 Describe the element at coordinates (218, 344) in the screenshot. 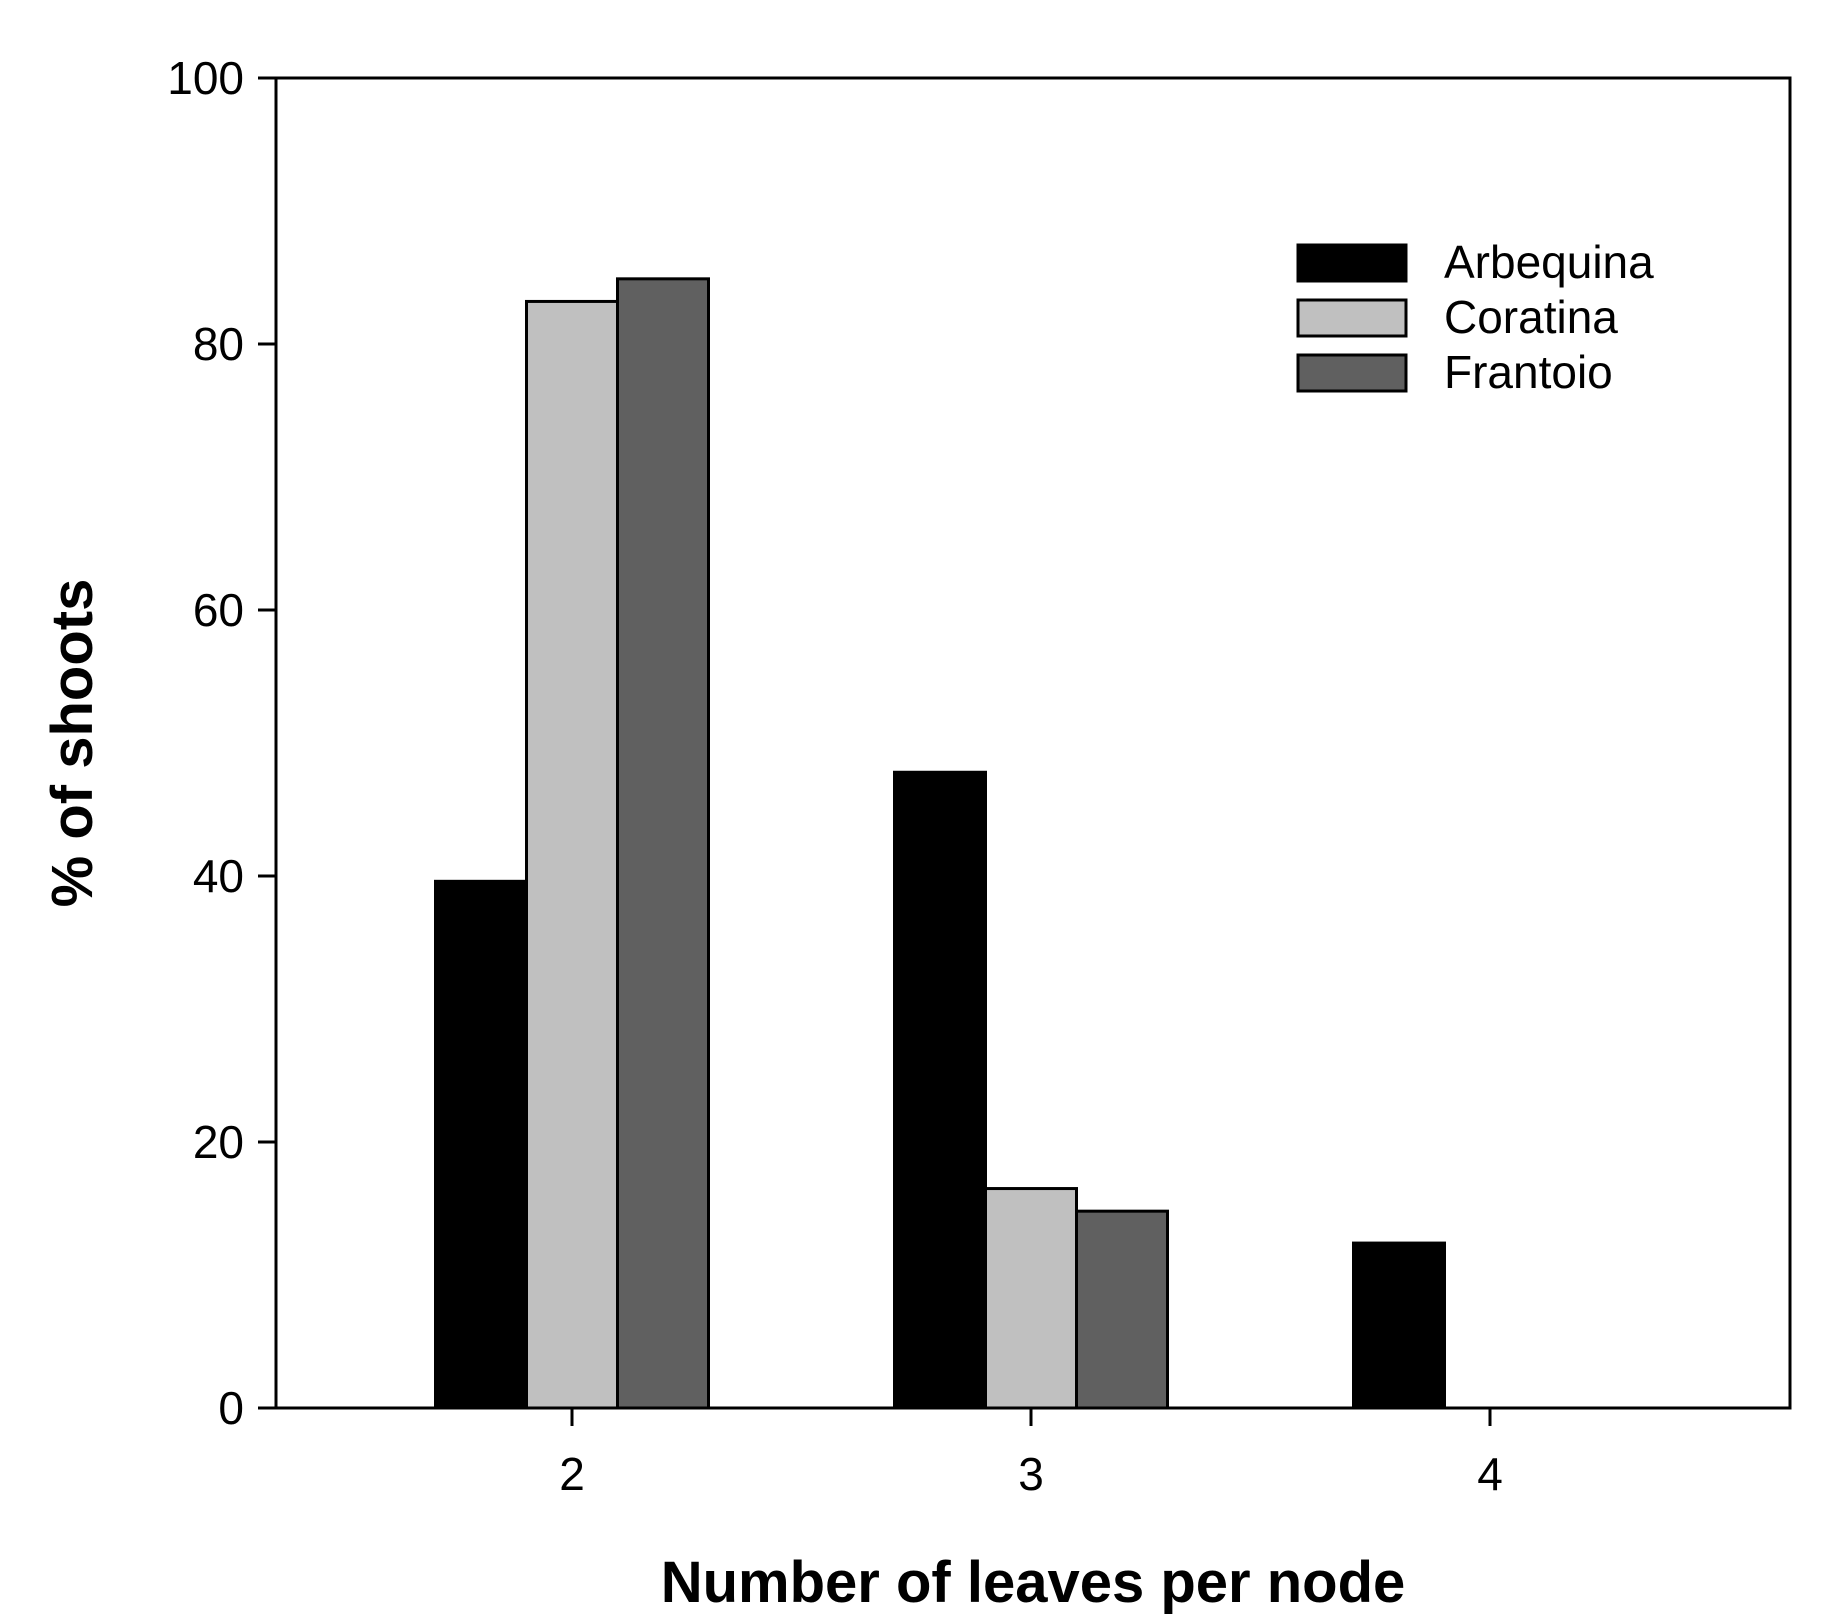

I see `y-tick-label: 80` at that location.